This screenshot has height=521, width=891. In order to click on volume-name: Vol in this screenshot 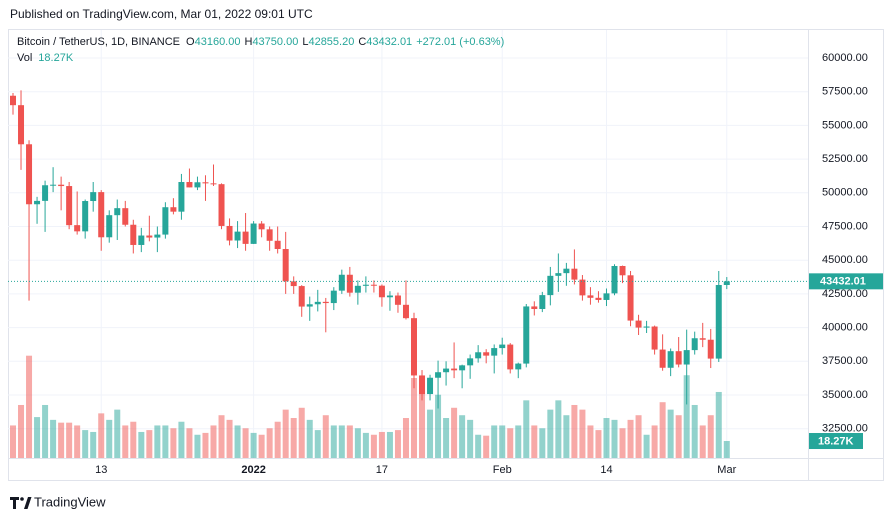, I will do `click(24, 58)`.